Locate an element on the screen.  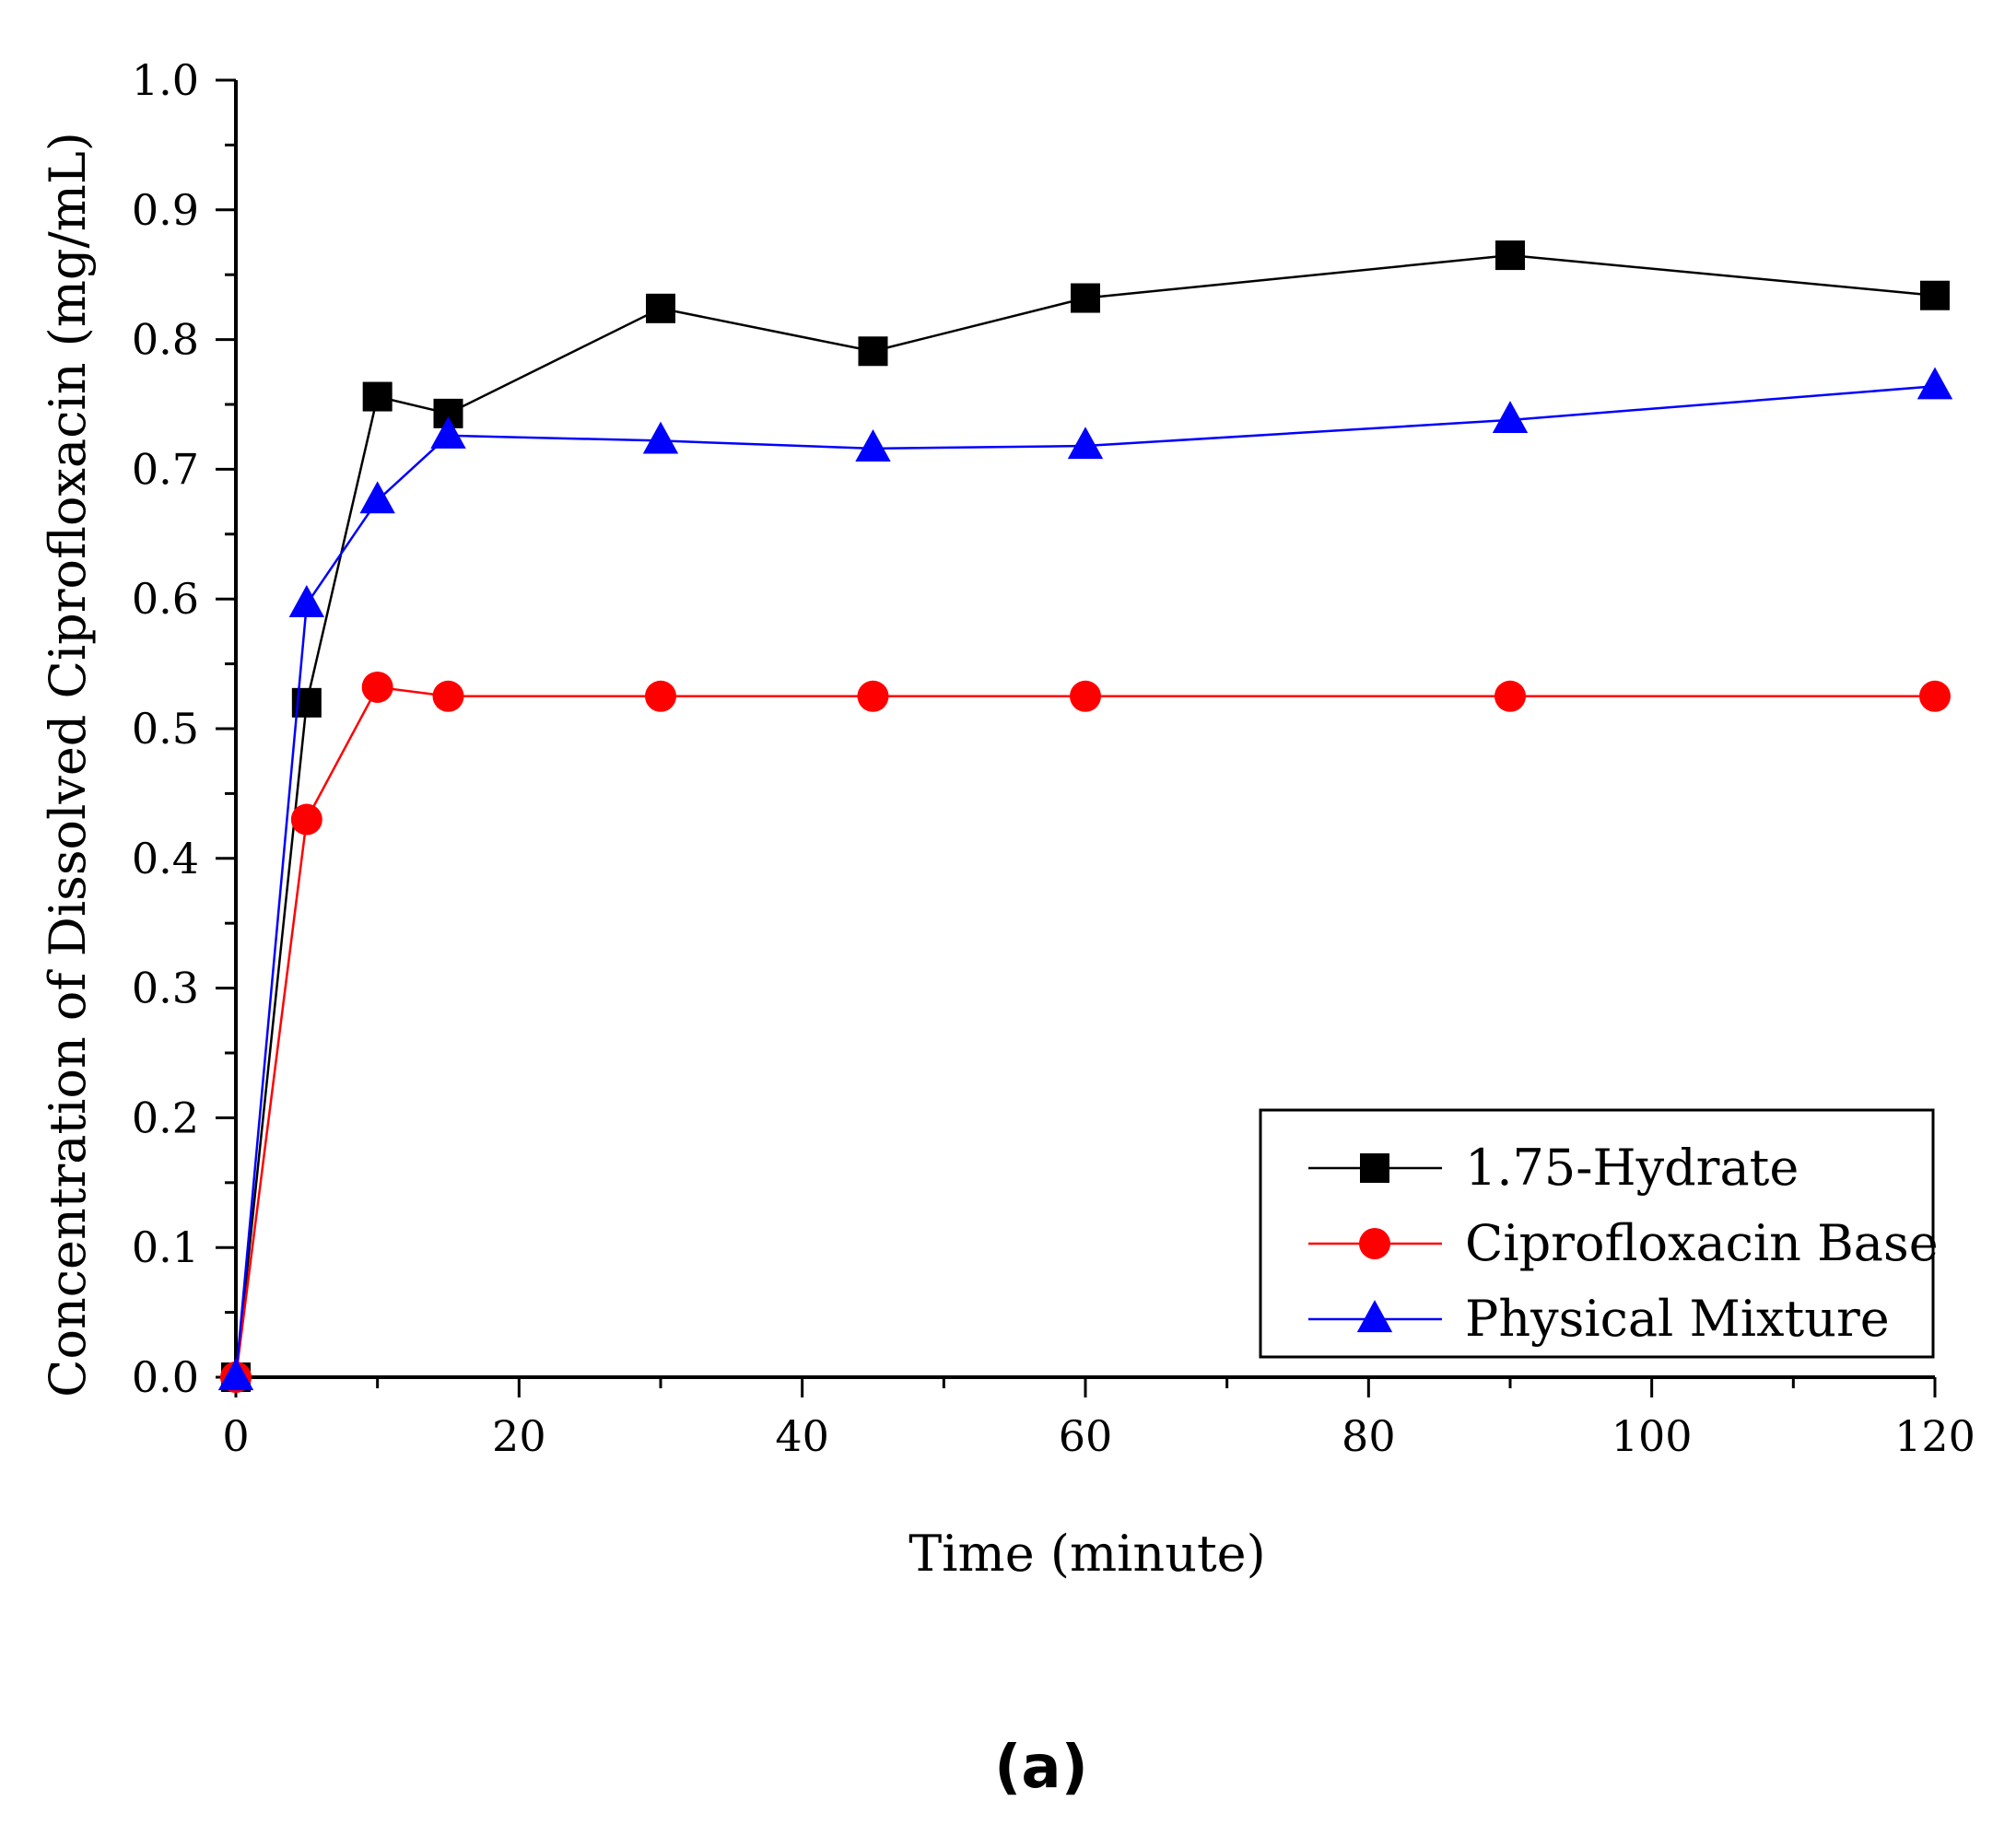
x-tick-label: 20 is located at coordinates (519, 1436).